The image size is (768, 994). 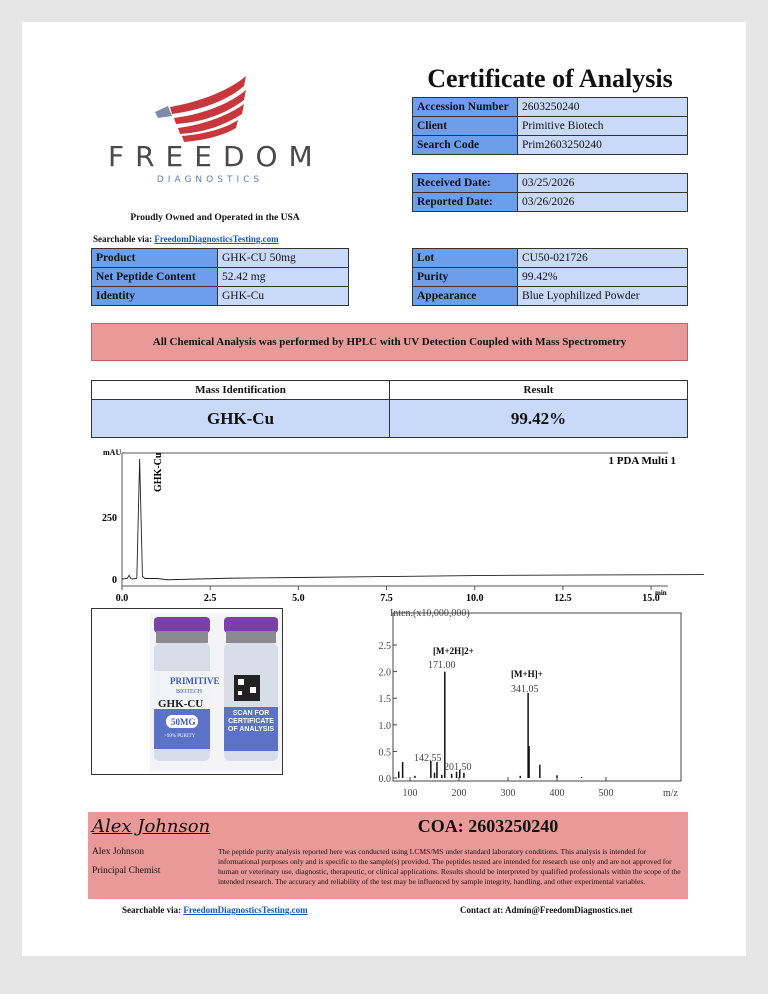 What do you see at coordinates (118, 852) in the screenshot?
I see `chemist-name: Alex Johnson` at bounding box center [118, 852].